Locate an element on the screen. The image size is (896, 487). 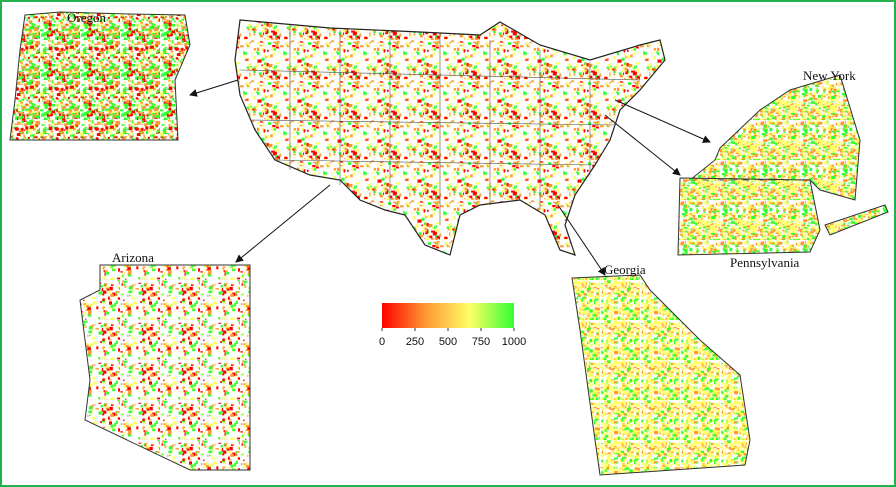
colorbar-tick-label: 750 is located at coordinates (481, 342).